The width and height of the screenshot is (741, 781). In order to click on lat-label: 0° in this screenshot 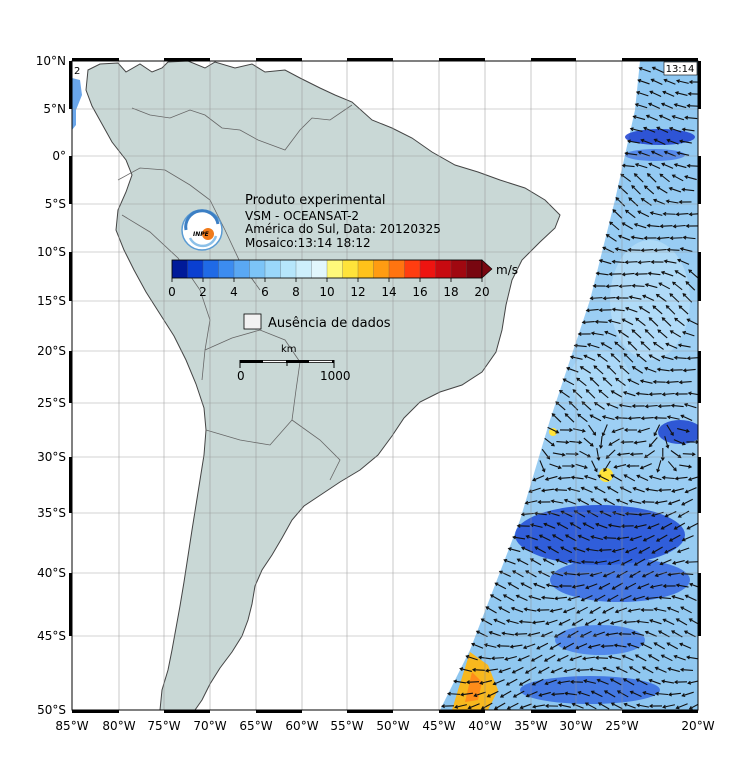, I will do `click(59, 156)`.